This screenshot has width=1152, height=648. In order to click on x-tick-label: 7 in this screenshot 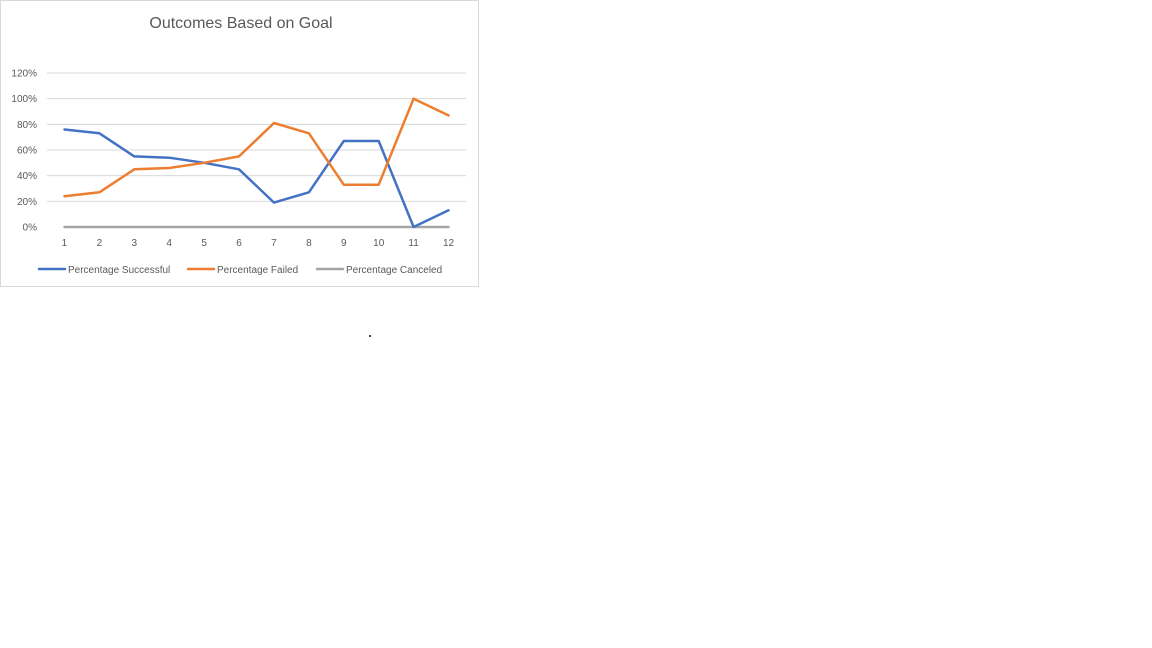, I will do `click(274, 243)`.